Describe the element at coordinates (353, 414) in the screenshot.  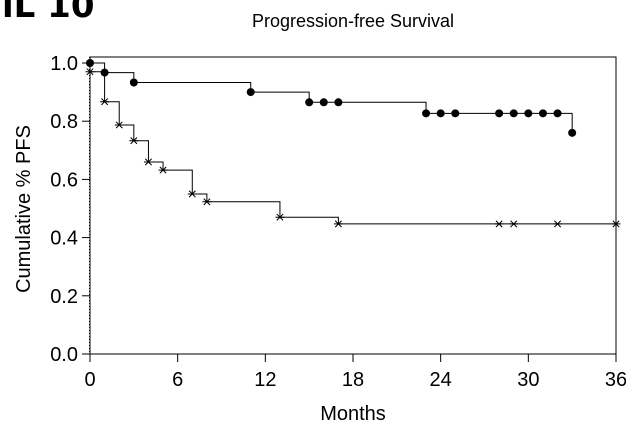
I see `x-axis-title: Months` at that location.